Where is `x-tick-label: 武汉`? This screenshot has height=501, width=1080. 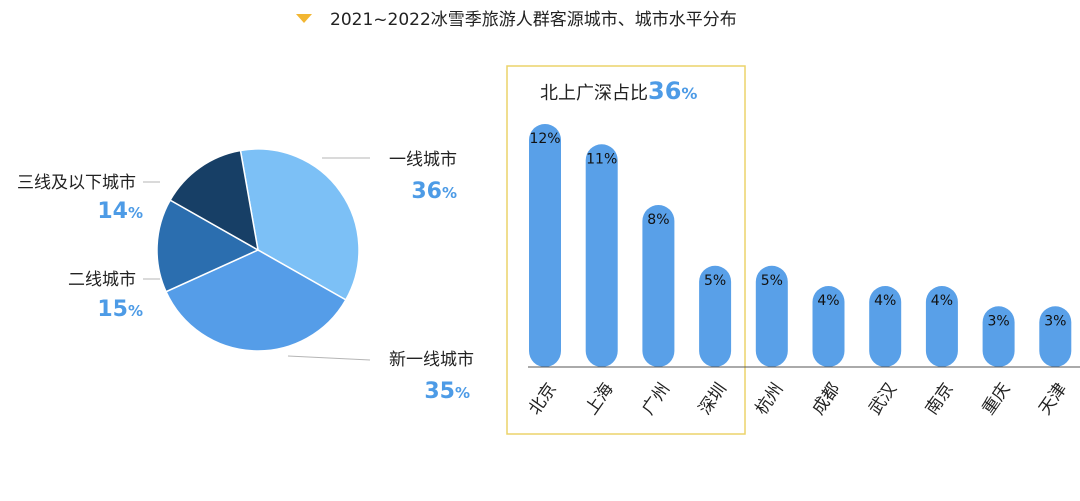 x-tick-label: 武汉 is located at coordinates (883, 398).